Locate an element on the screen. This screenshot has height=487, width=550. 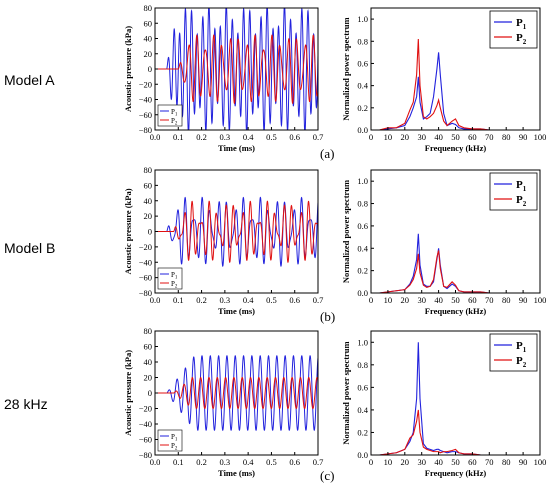
time-ytick-label-c-4: 0 is located at coordinates (150, 393).